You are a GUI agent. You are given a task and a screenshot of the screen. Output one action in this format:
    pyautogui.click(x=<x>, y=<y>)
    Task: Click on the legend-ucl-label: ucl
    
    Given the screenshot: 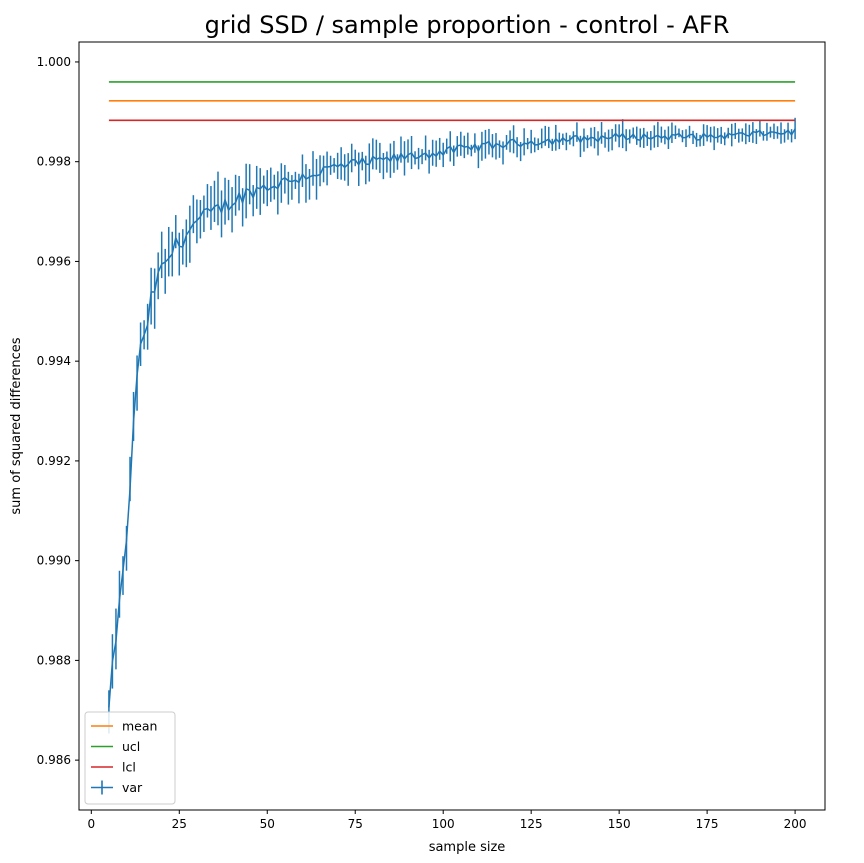 What is the action you would take?
    pyautogui.click(x=131, y=746)
    